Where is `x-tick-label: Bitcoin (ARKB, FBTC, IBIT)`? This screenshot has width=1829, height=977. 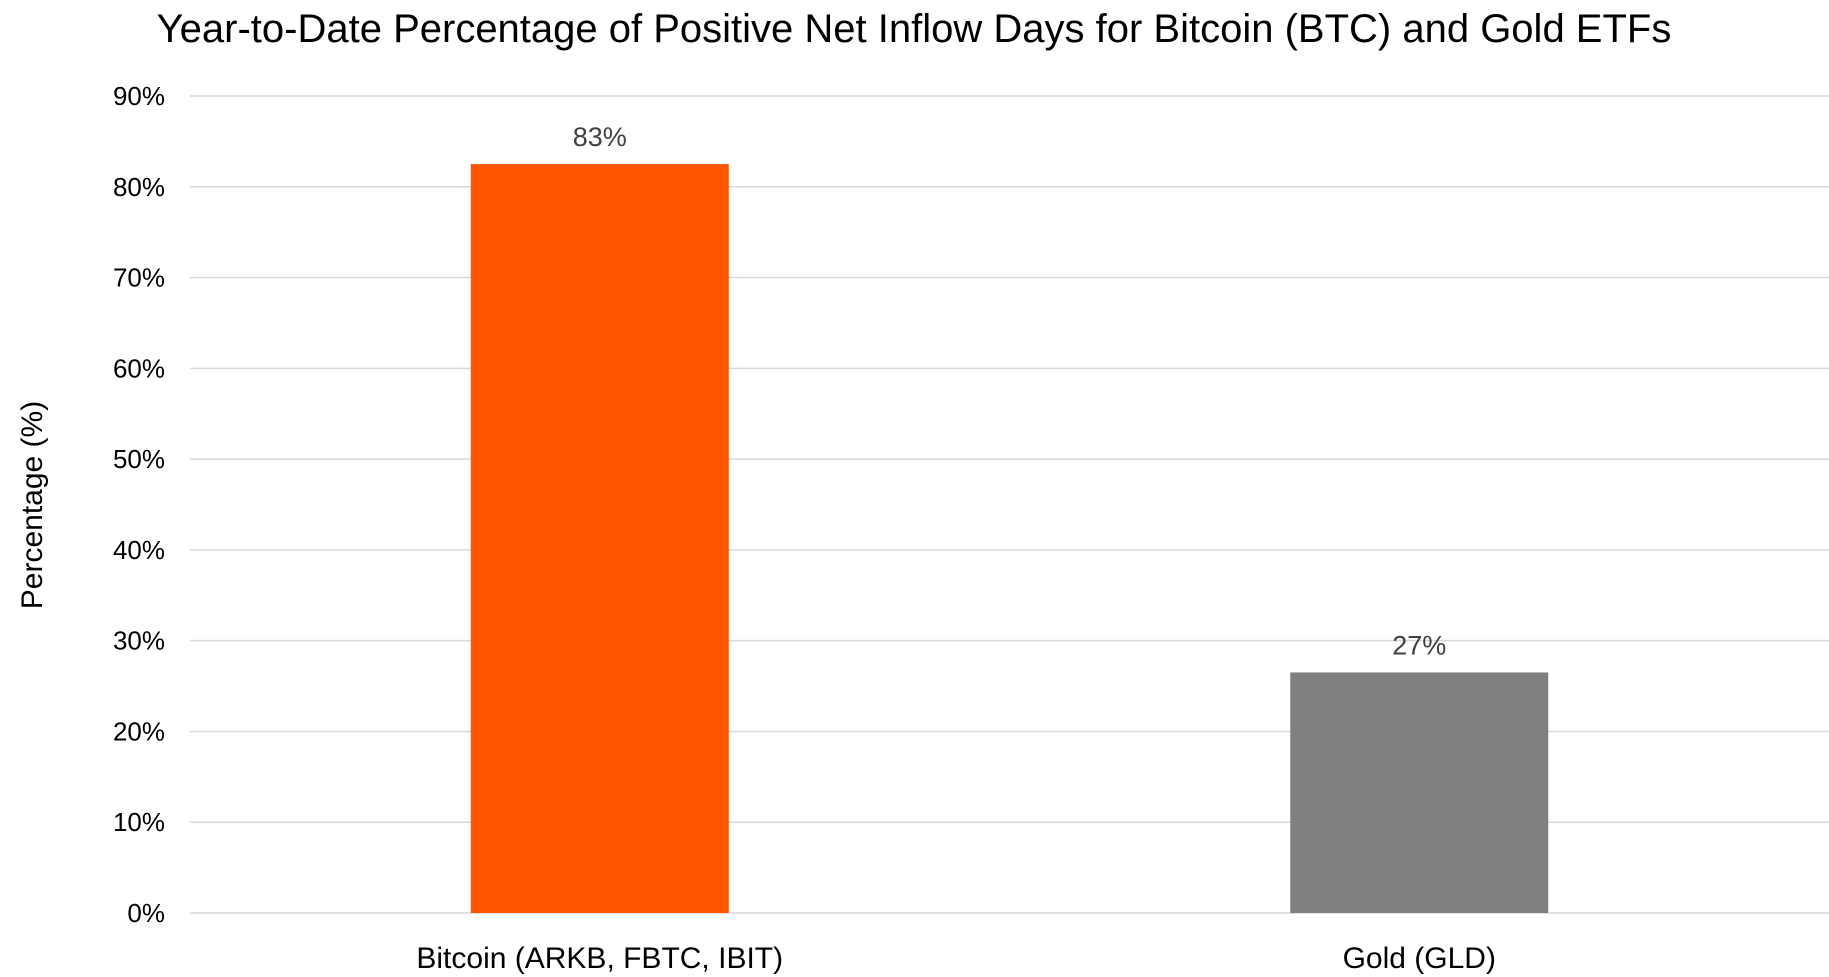 x-tick-label: Bitcoin (ARKB, FBTC, IBIT) is located at coordinates (599, 958).